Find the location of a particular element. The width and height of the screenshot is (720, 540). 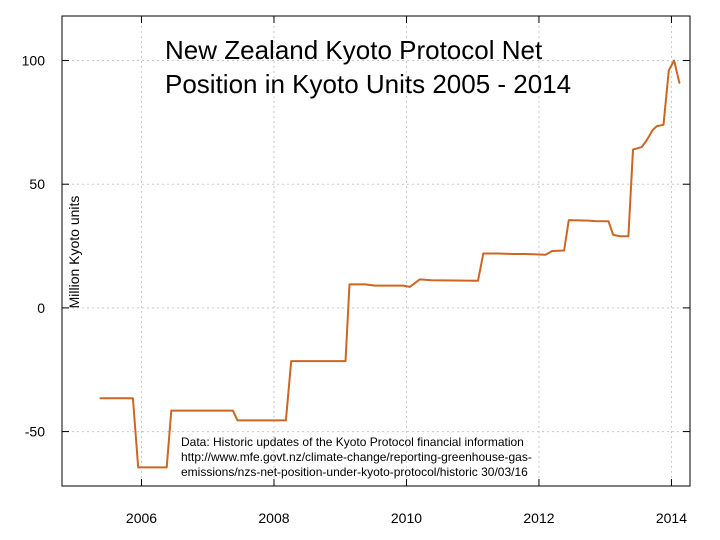

chart-title-line-1: New Zealand Kyoto Protocol Net is located at coordinates (354, 50).